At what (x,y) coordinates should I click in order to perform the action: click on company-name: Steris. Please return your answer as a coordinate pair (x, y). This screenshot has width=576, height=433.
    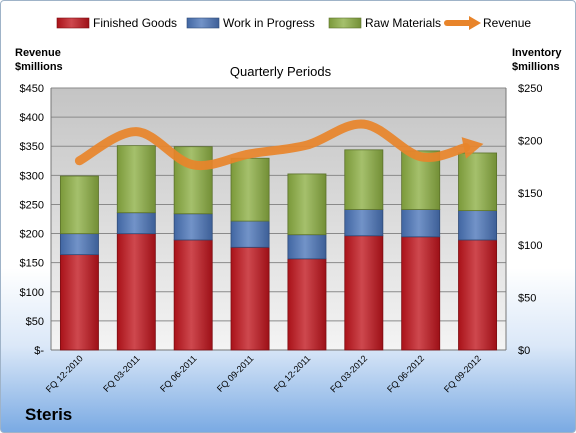
    Looking at the image, I should click on (49, 414).